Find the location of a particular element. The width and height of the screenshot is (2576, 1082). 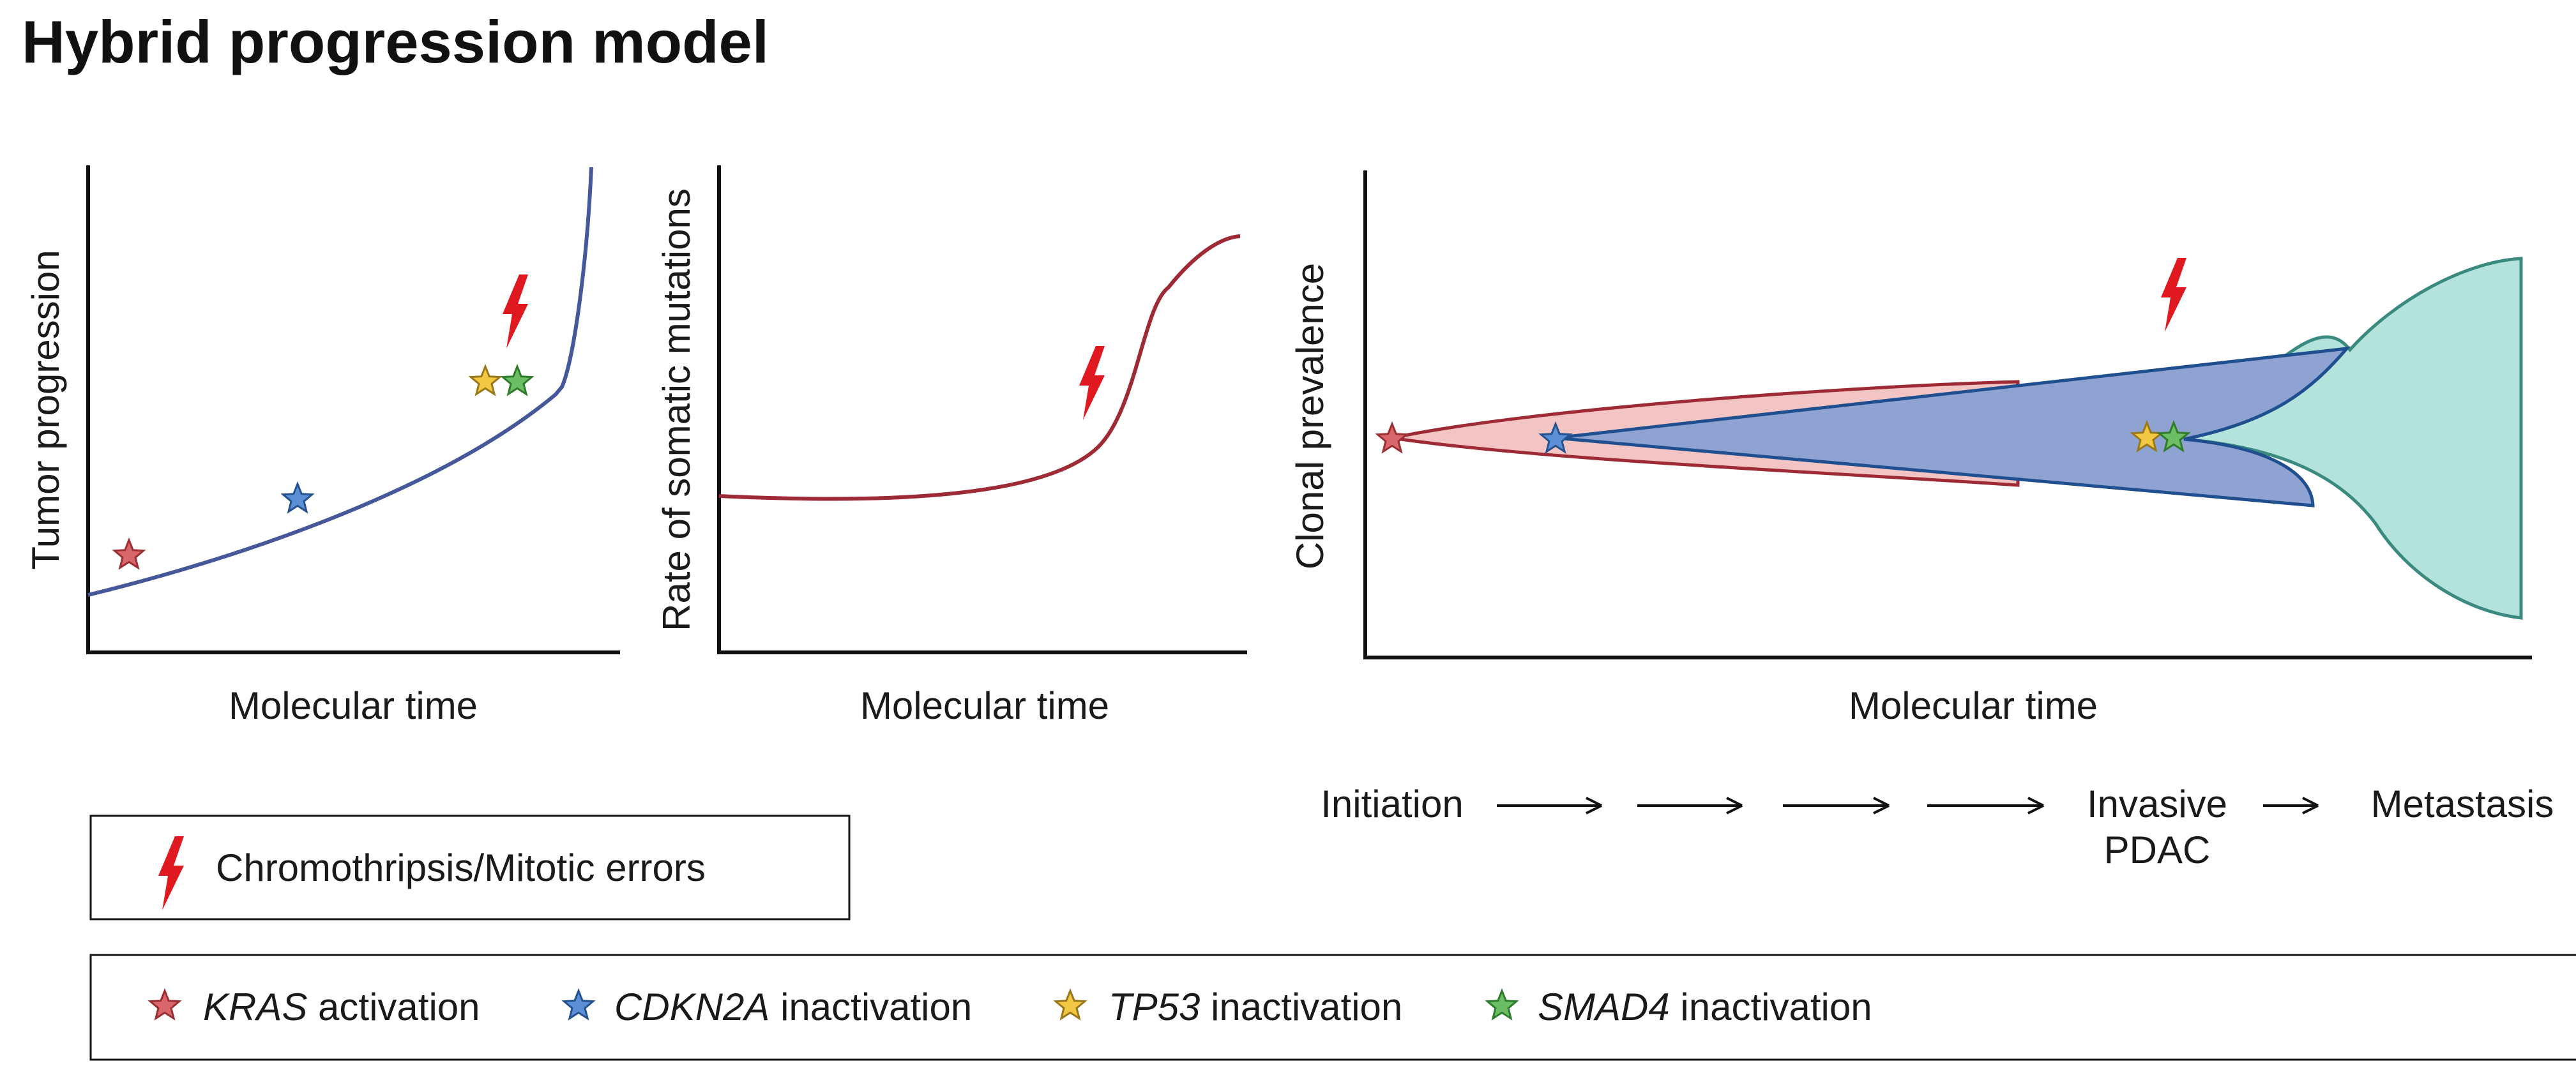

clonal-y-axis-label: Clonal prevalence is located at coordinates (1310, 416).